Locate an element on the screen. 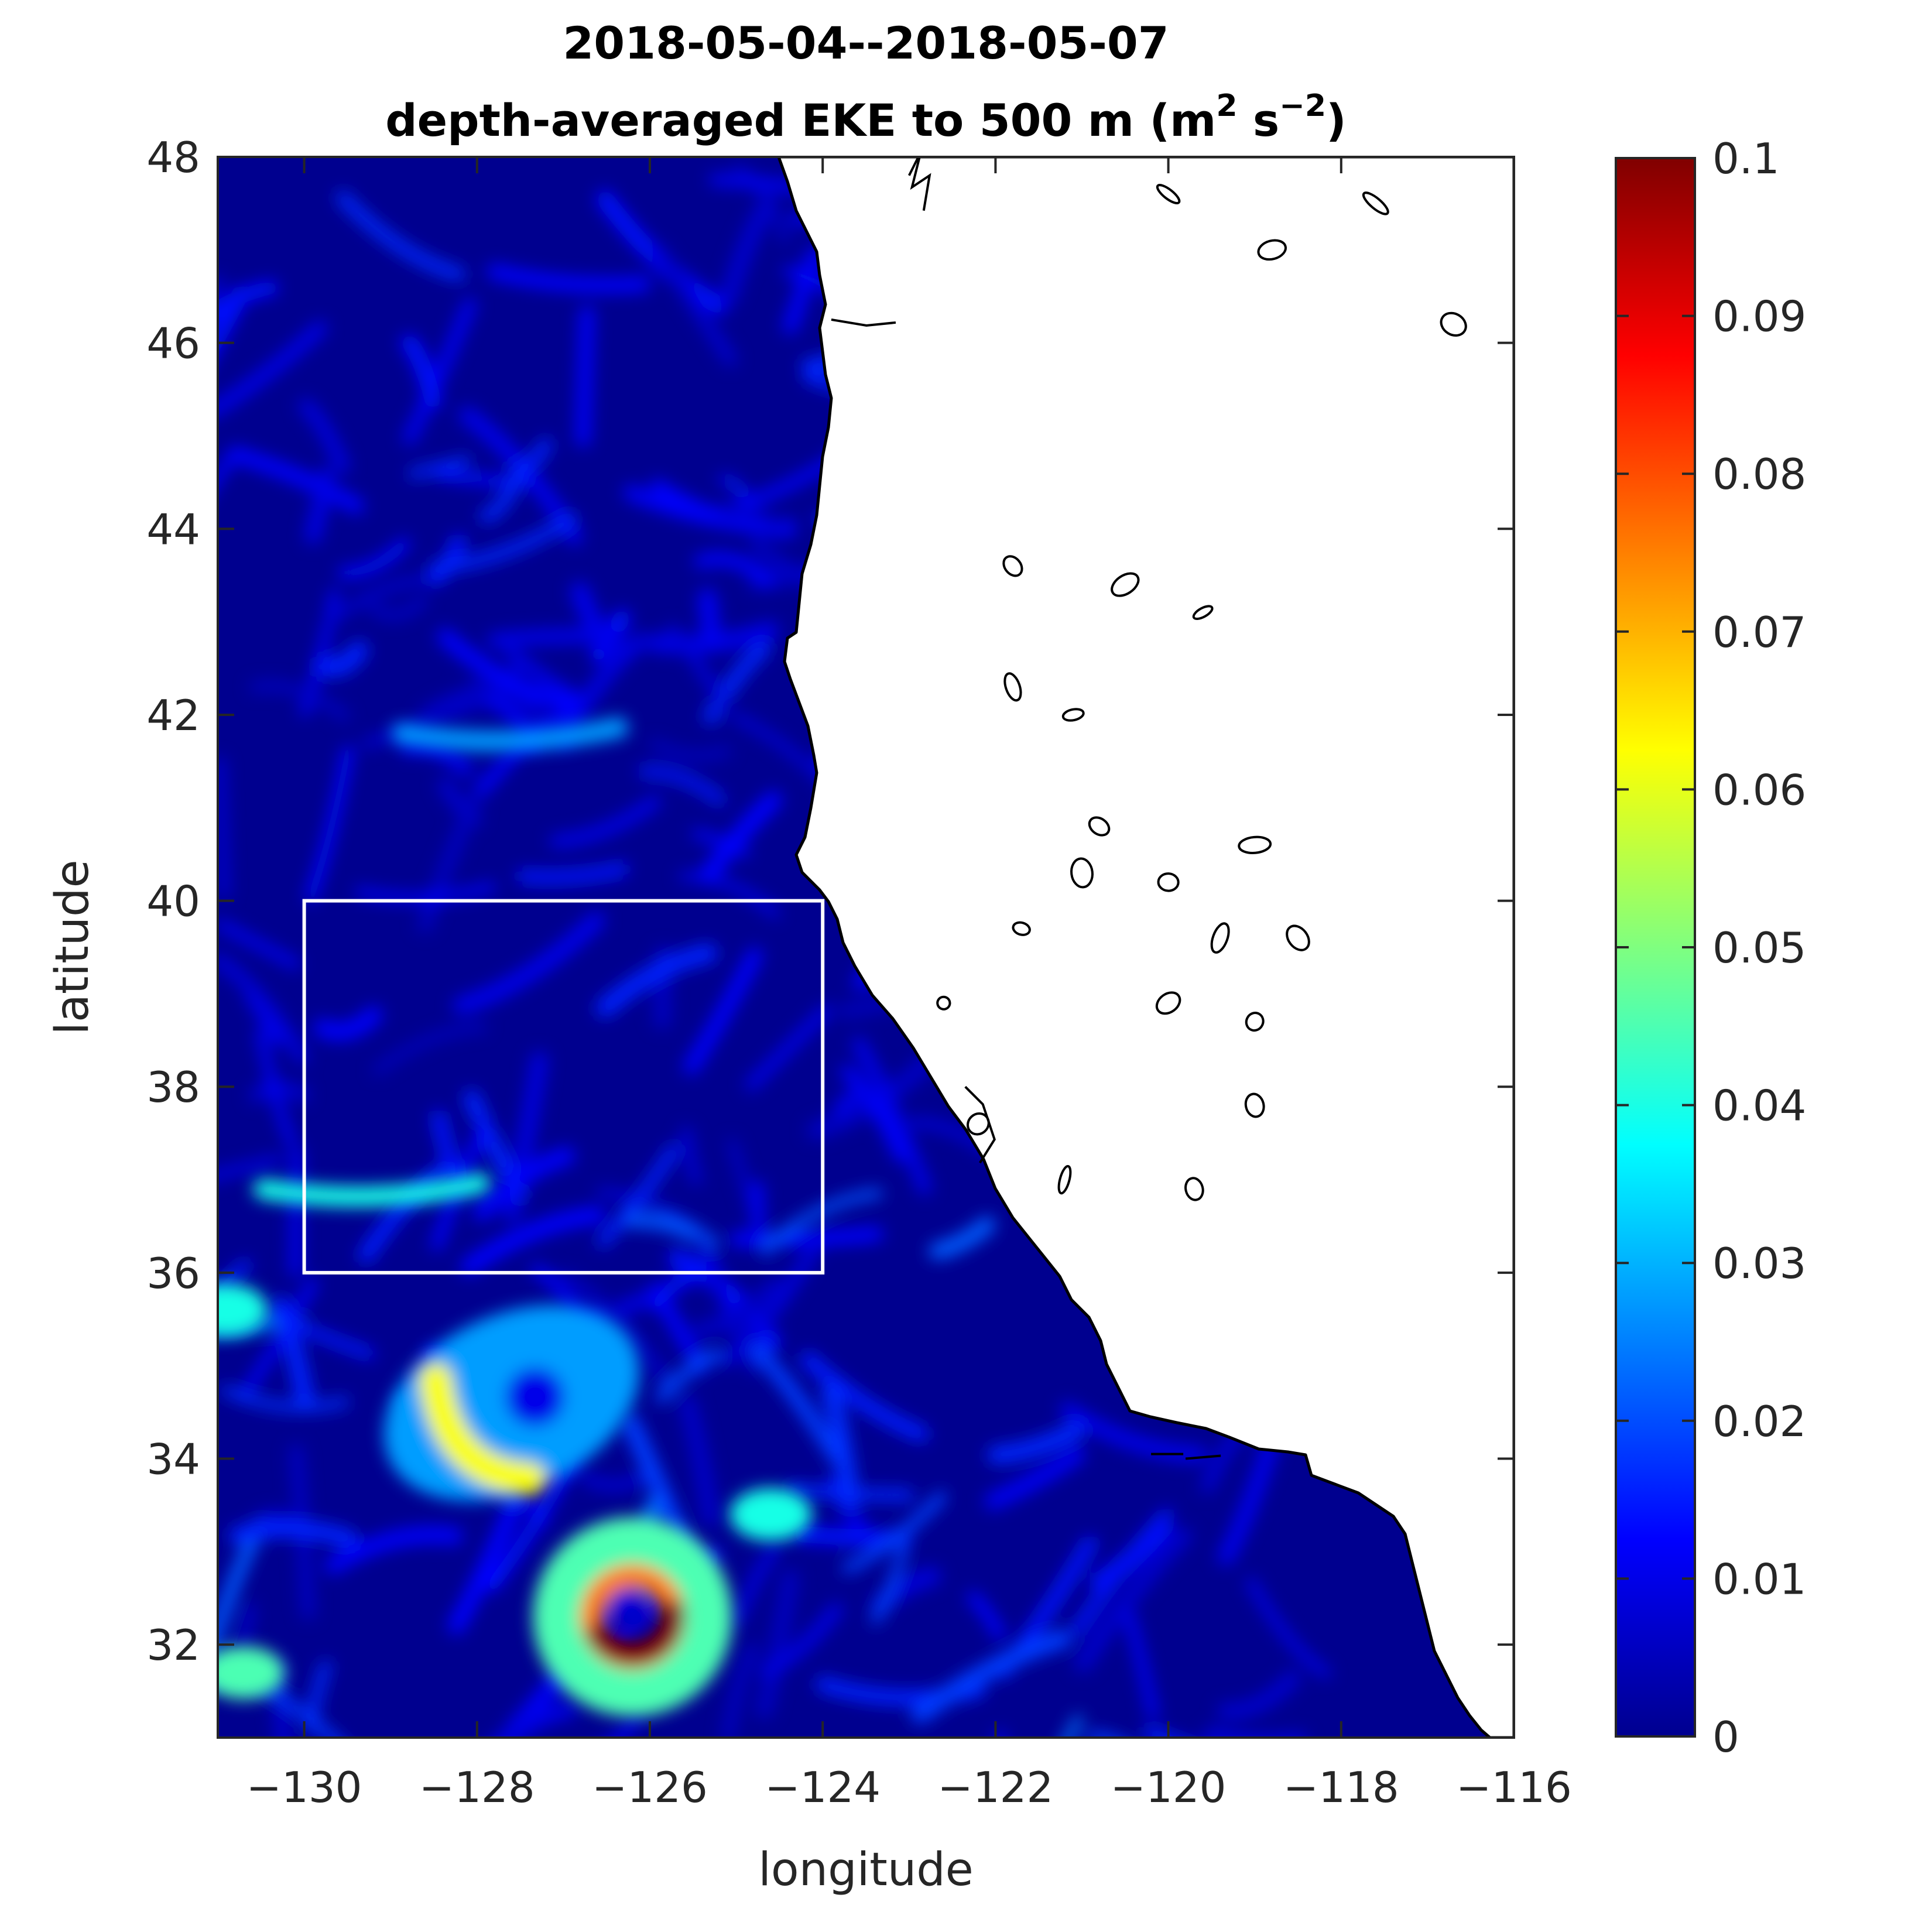 The width and height of the screenshot is (1932, 1932). edge-blob-35.5N is located at coordinates (243, 1310).